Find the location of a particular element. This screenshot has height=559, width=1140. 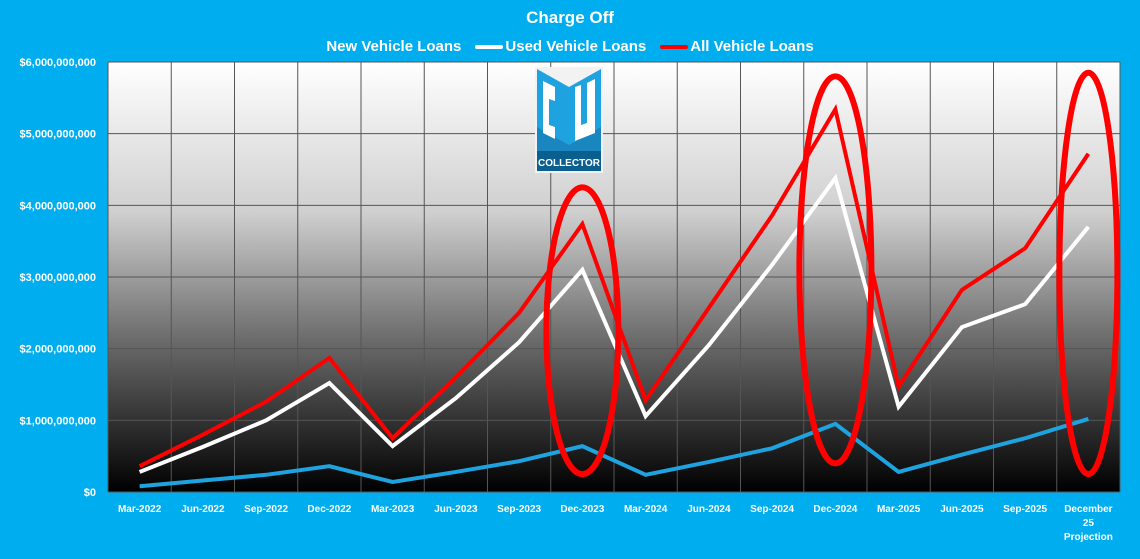

x-tick-label: Dec-2024 is located at coordinates (835, 509).